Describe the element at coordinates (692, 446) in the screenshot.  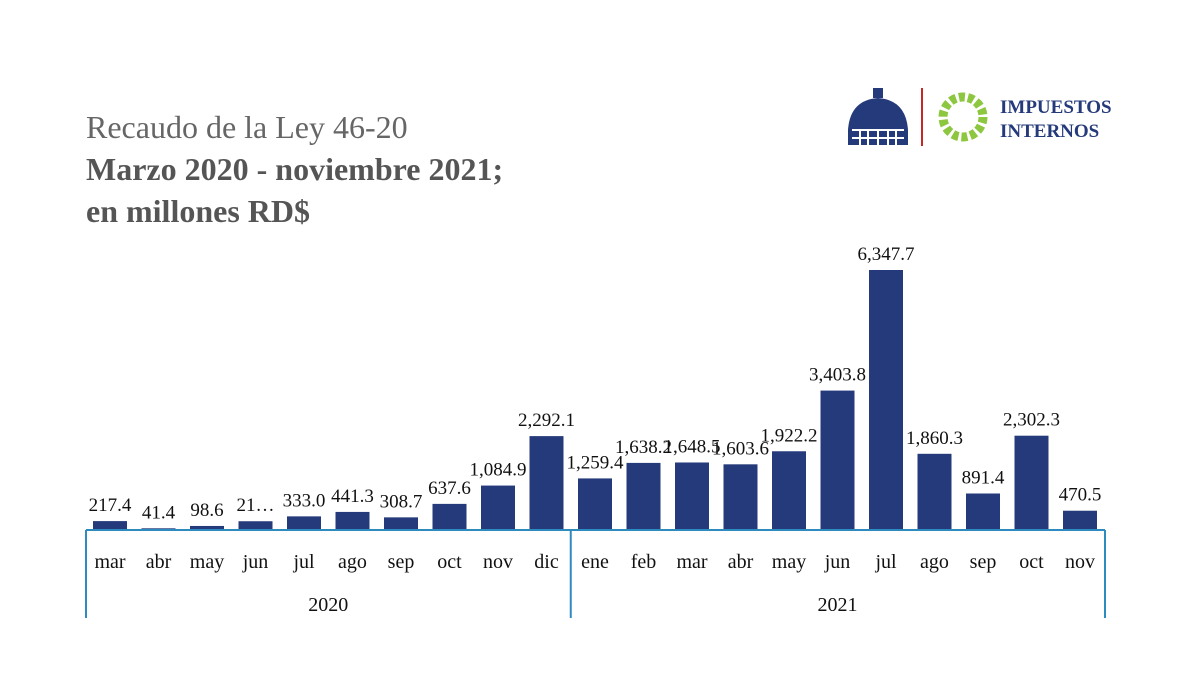
I see `value-label: 1,648.5` at that location.